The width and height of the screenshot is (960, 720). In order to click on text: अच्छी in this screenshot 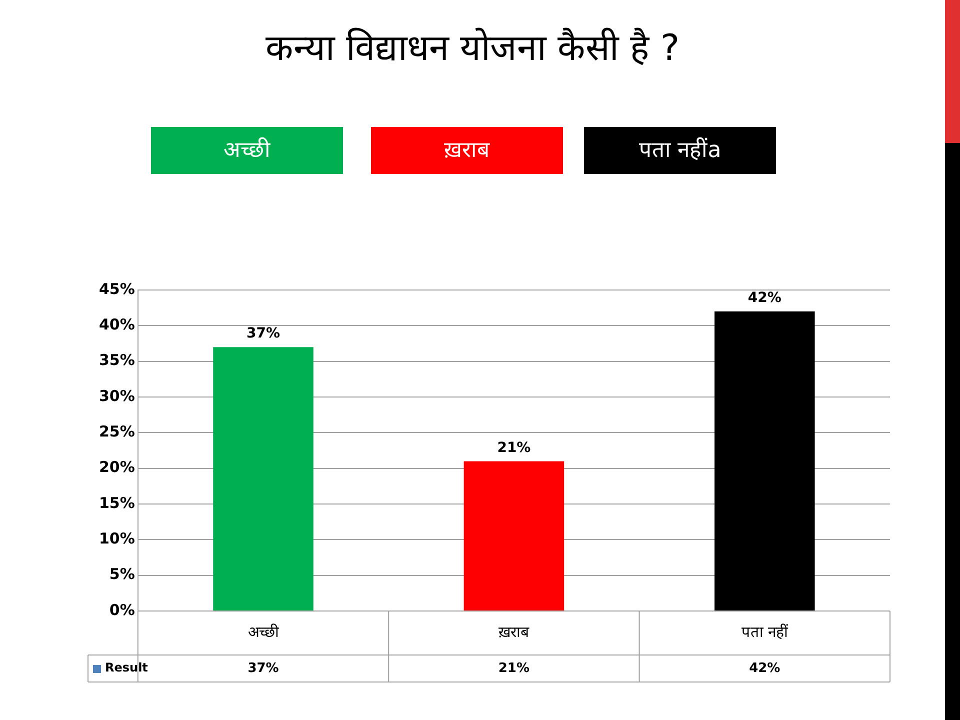, I will do `click(247, 150)`.